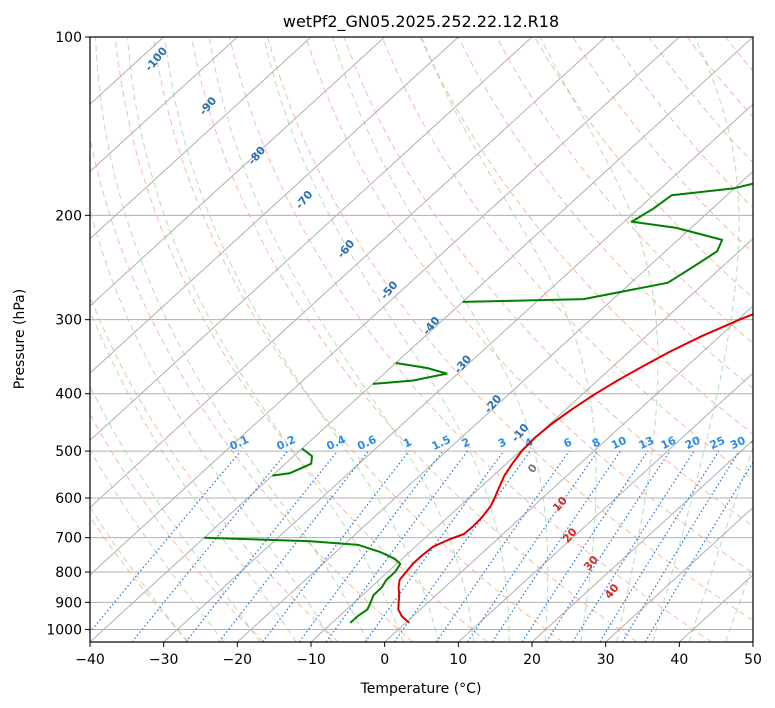 The image size is (775, 708). What do you see at coordinates (164, 660) in the screenshot?
I see `x-tick-label: −30` at bounding box center [164, 660].